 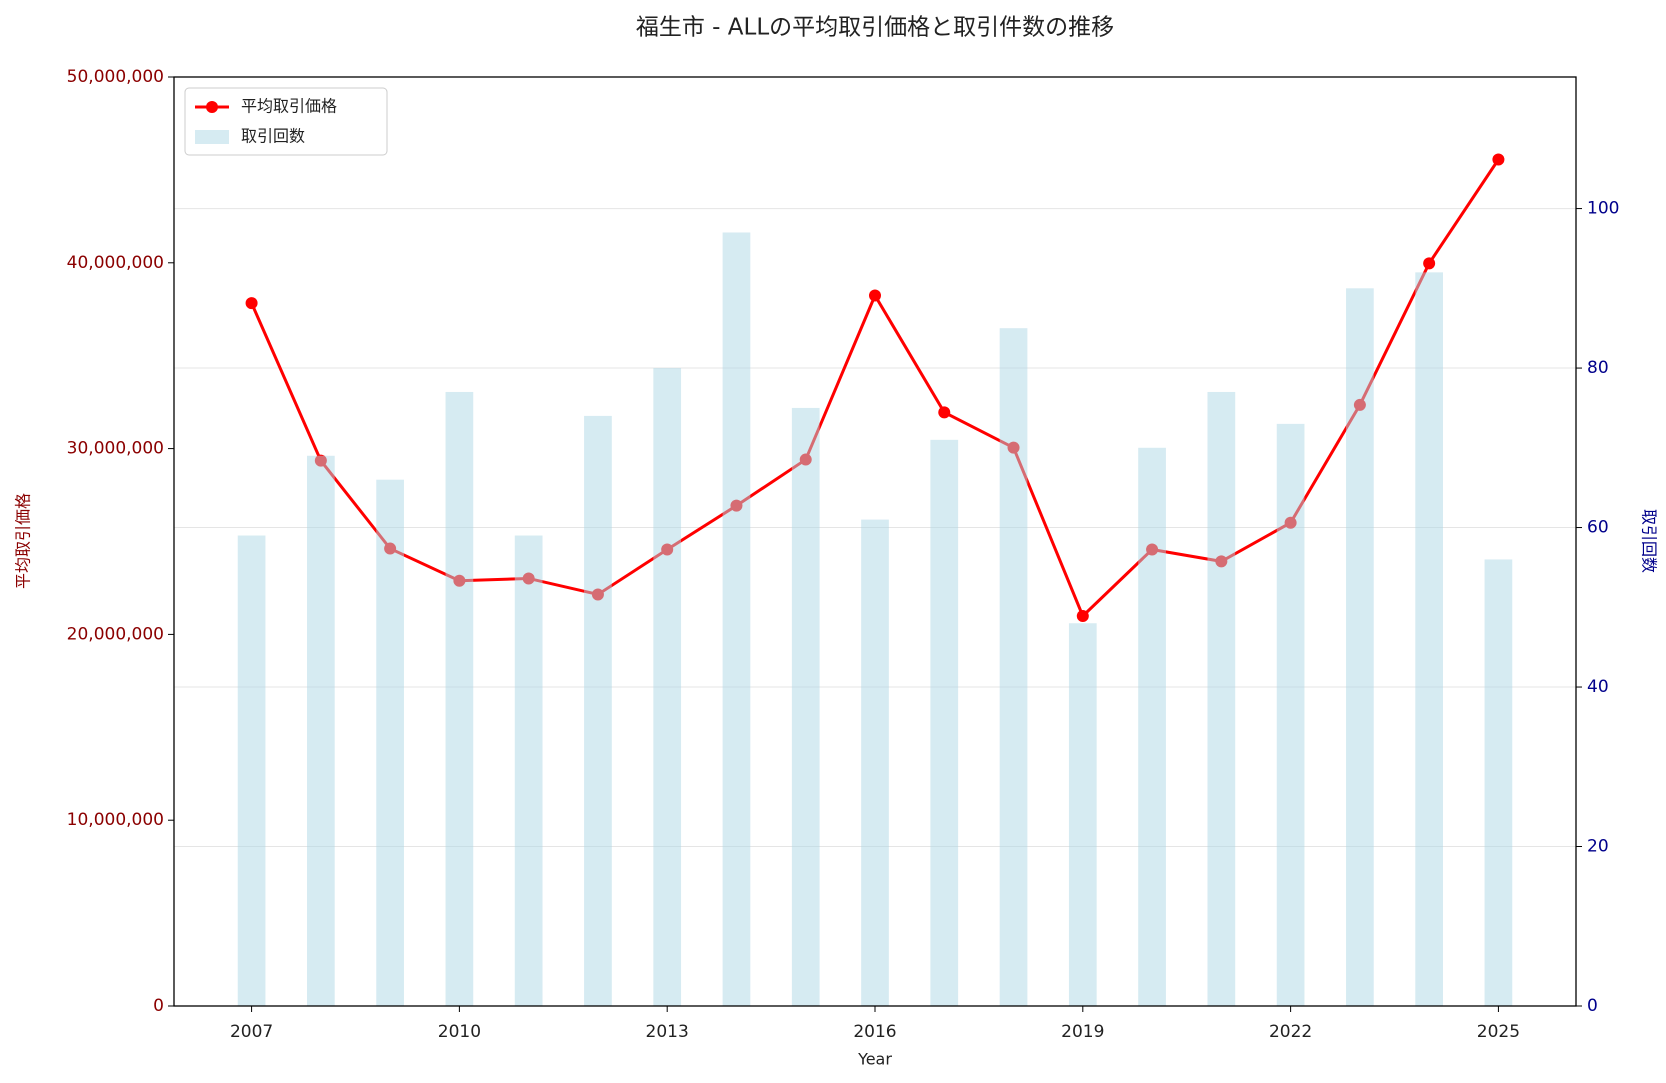 What do you see at coordinates (1598, 687) in the screenshot?
I see `y2-tick-label: 40` at bounding box center [1598, 687].